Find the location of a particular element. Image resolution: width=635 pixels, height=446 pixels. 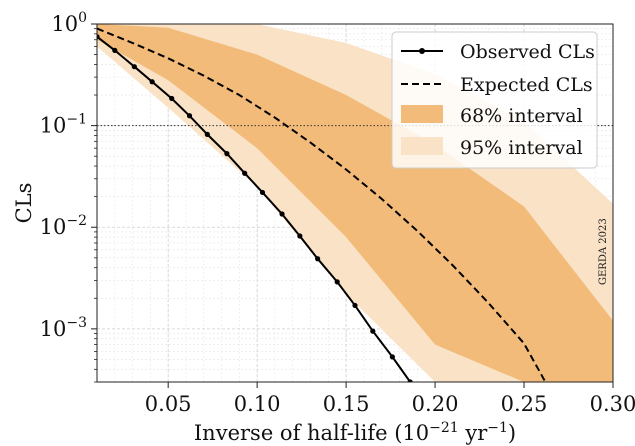

y-tick-label: 10⁻¹ is located at coordinates (63, 125).